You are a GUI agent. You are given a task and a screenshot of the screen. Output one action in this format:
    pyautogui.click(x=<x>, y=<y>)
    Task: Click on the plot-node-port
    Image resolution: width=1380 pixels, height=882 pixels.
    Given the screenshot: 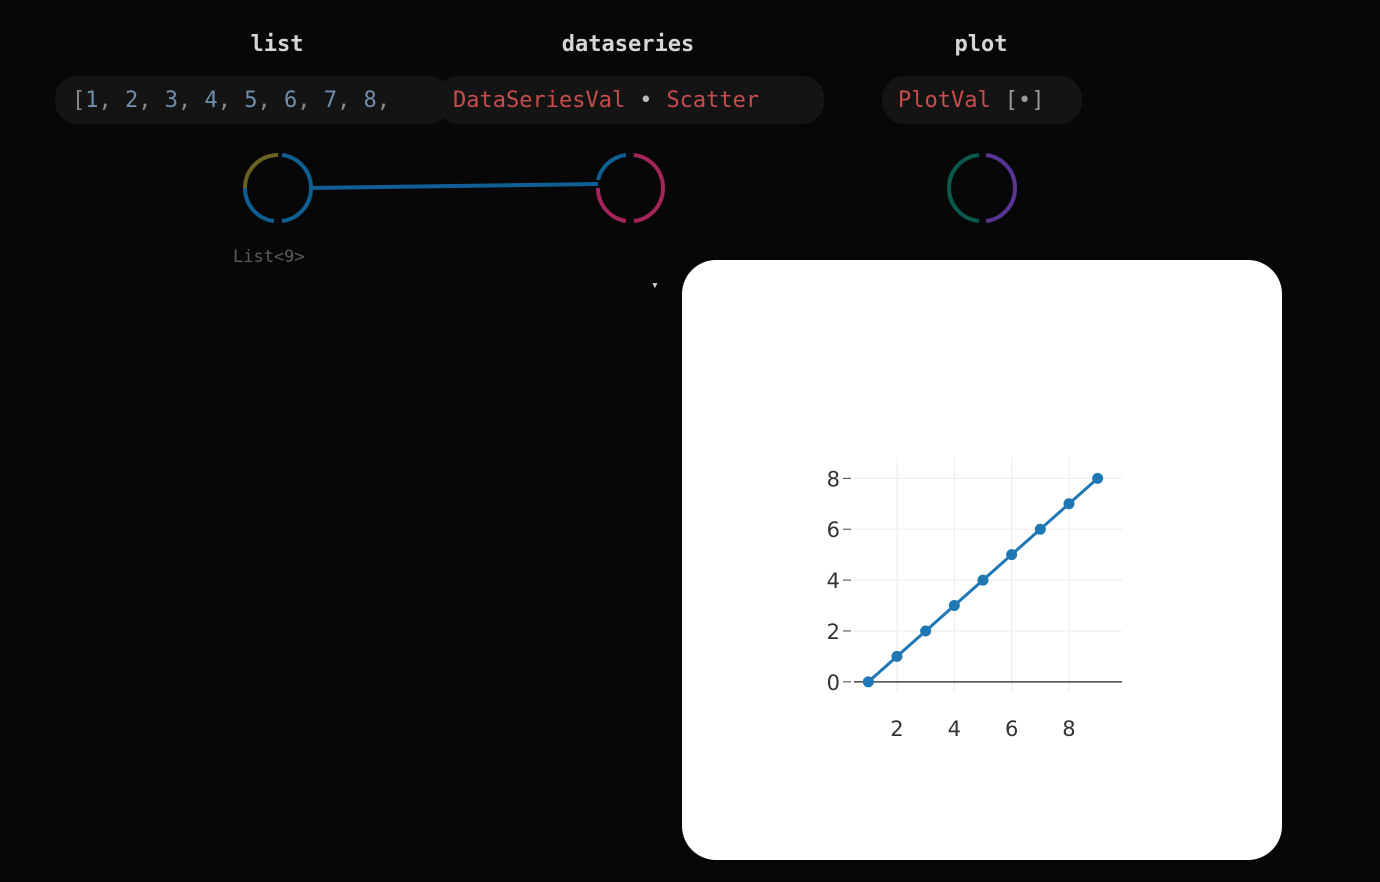 What is the action you would take?
    pyautogui.click(x=982, y=188)
    